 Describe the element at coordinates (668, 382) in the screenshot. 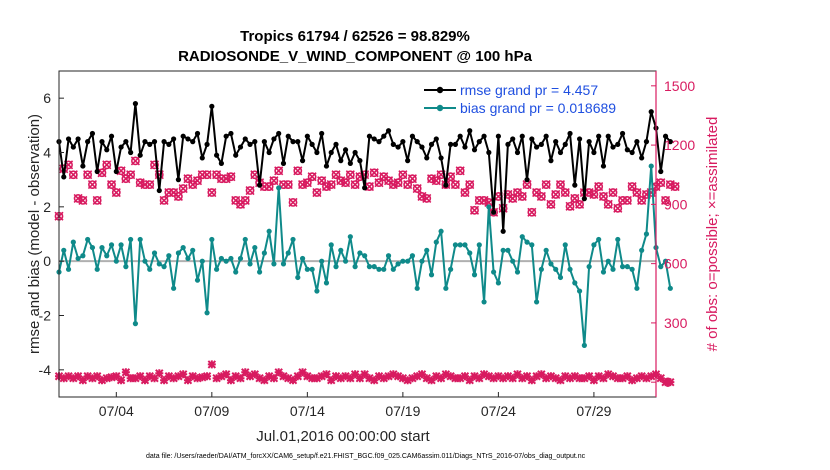

I see `y-right-tick-label: 0` at that location.